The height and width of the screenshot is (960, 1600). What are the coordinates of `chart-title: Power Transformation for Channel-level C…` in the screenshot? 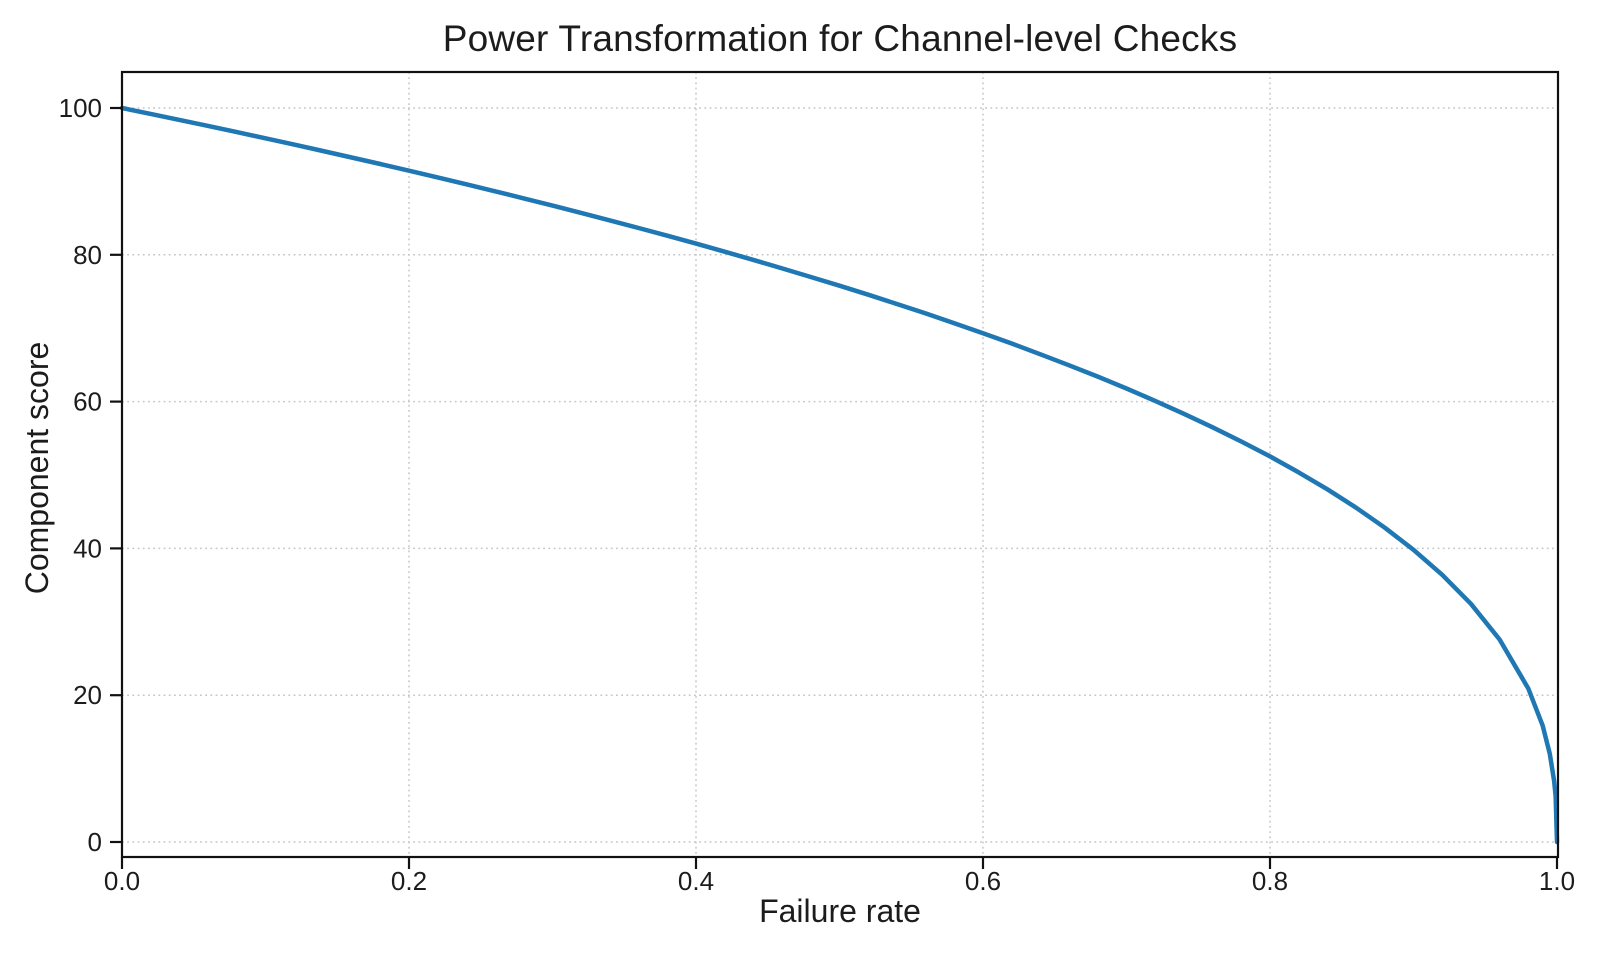 It's located at (840, 38).